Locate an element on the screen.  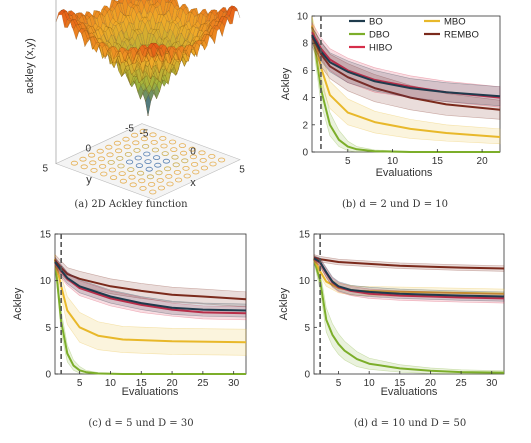
line-dbo is located at coordinates (409, 316).